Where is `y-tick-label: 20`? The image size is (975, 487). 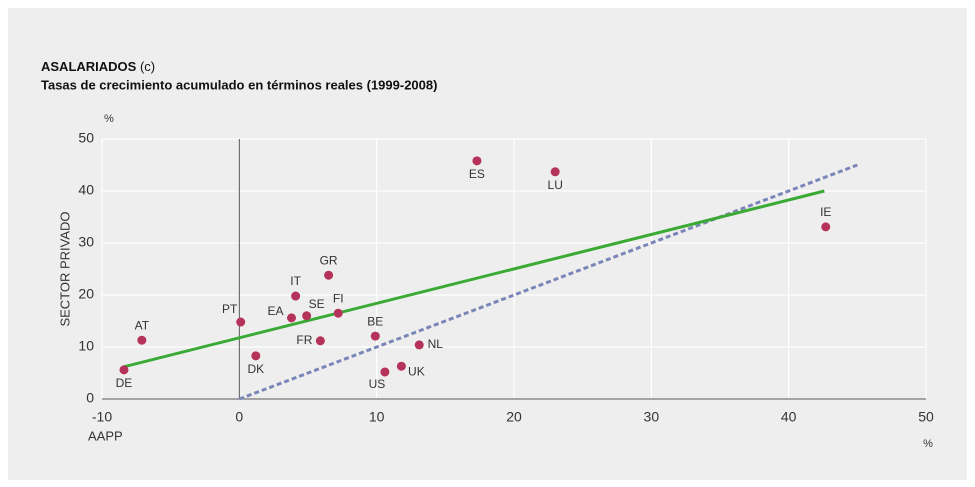
y-tick-label: 20 is located at coordinates (86, 294).